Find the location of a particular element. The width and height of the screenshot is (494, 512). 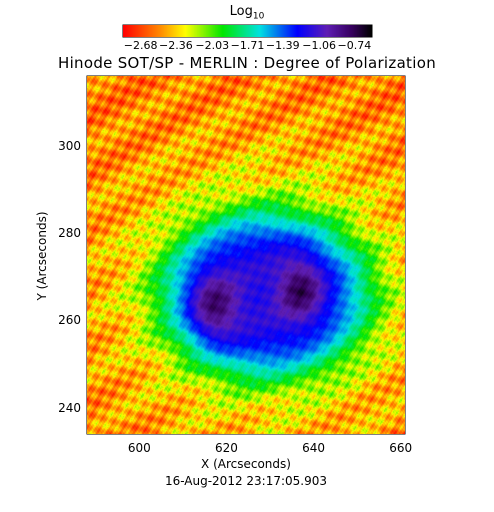

x-tick-label: 640 is located at coordinates (313, 448).